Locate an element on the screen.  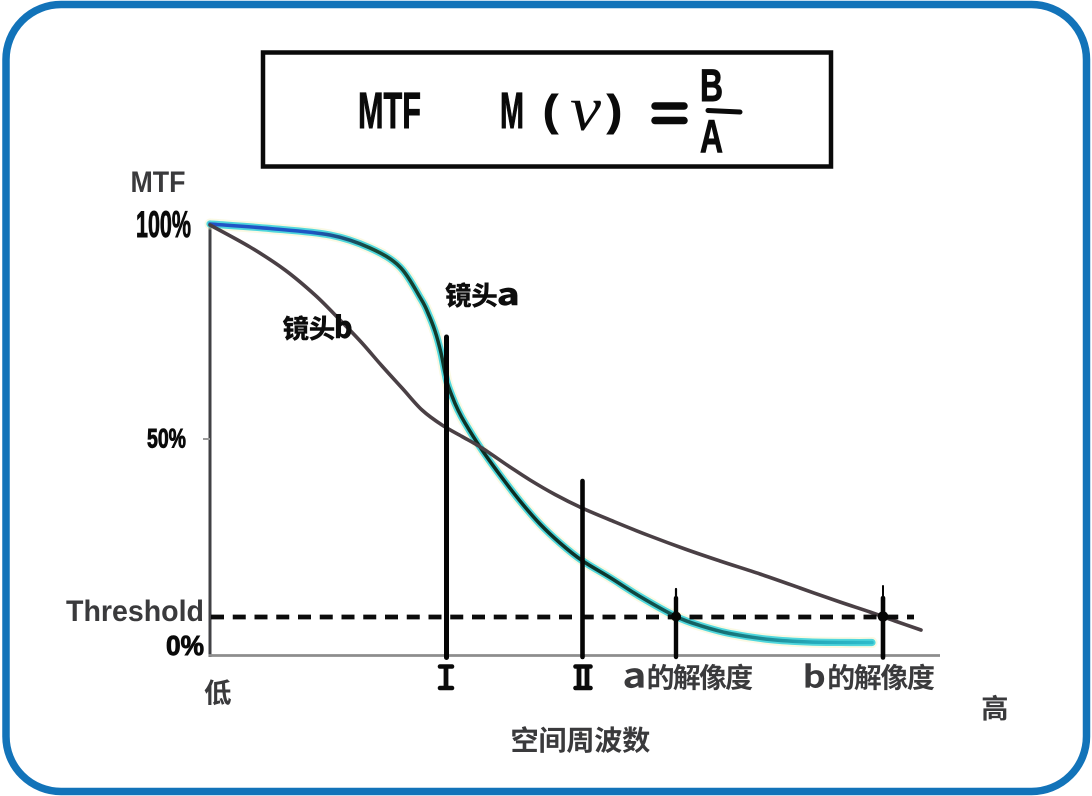
svg-text: 0% is located at coordinates (185, 645).